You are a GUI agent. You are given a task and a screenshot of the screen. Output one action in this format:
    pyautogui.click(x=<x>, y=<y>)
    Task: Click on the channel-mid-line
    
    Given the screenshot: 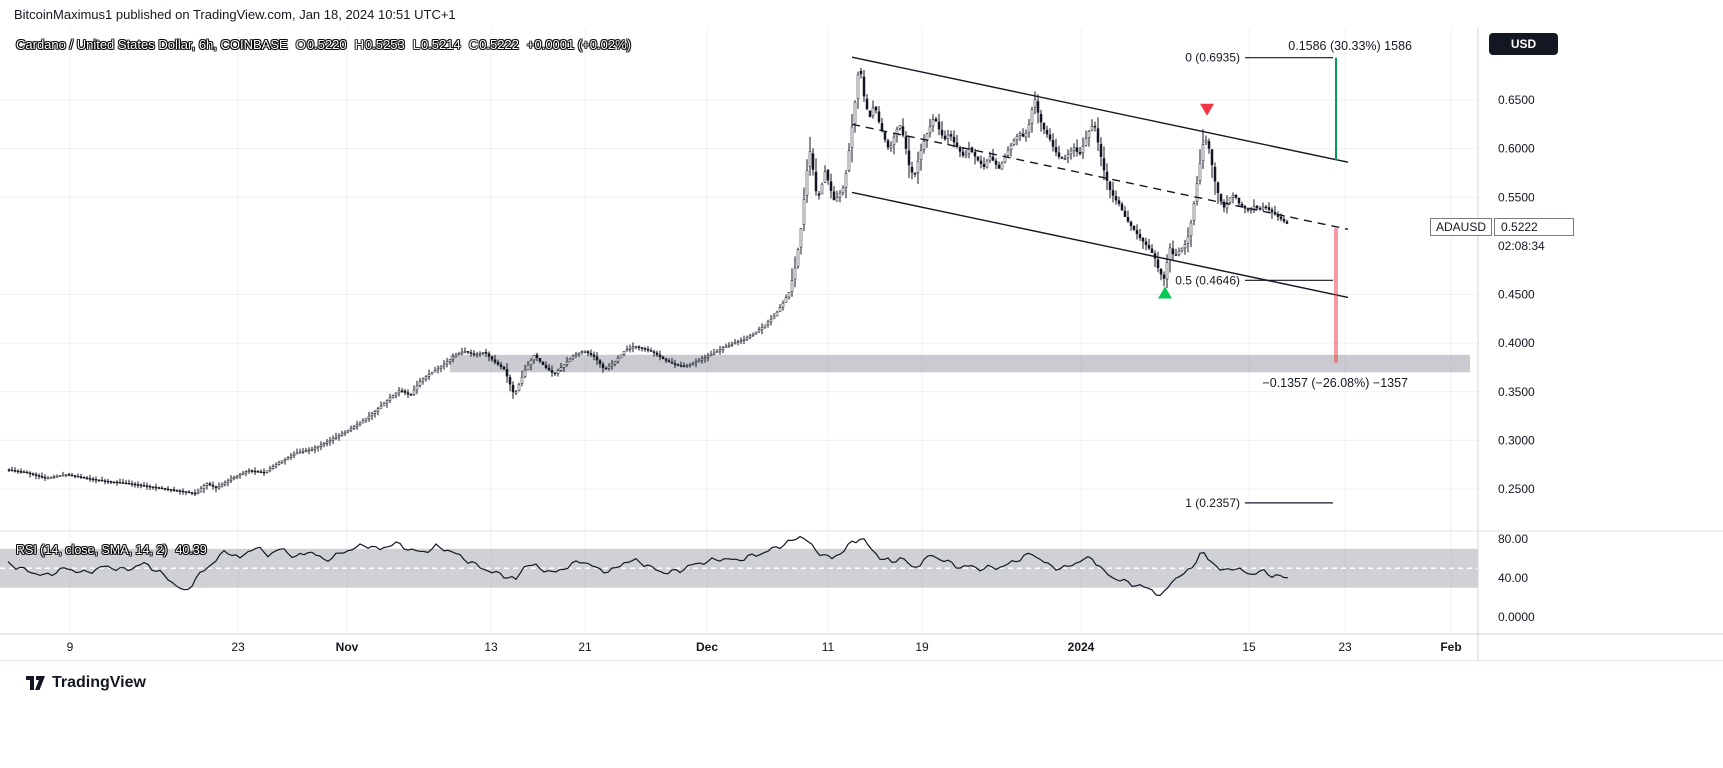 What is the action you would take?
    pyautogui.click(x=1100, y=177)
    